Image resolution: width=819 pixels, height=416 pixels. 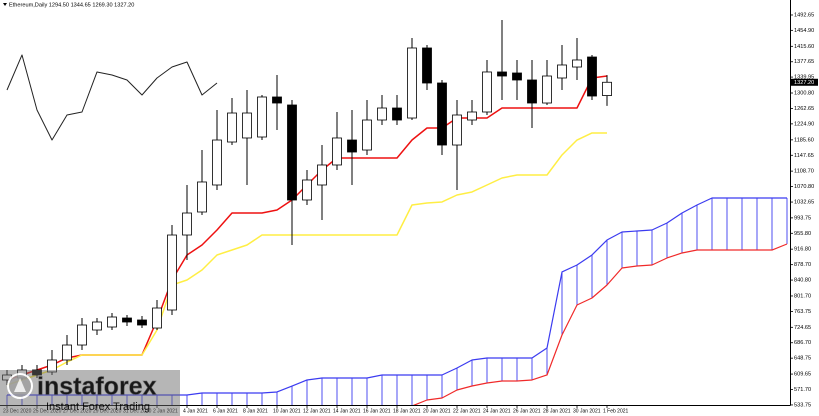 I want to click on y-tick-label: 1339.95, so click(x=804, y=78).